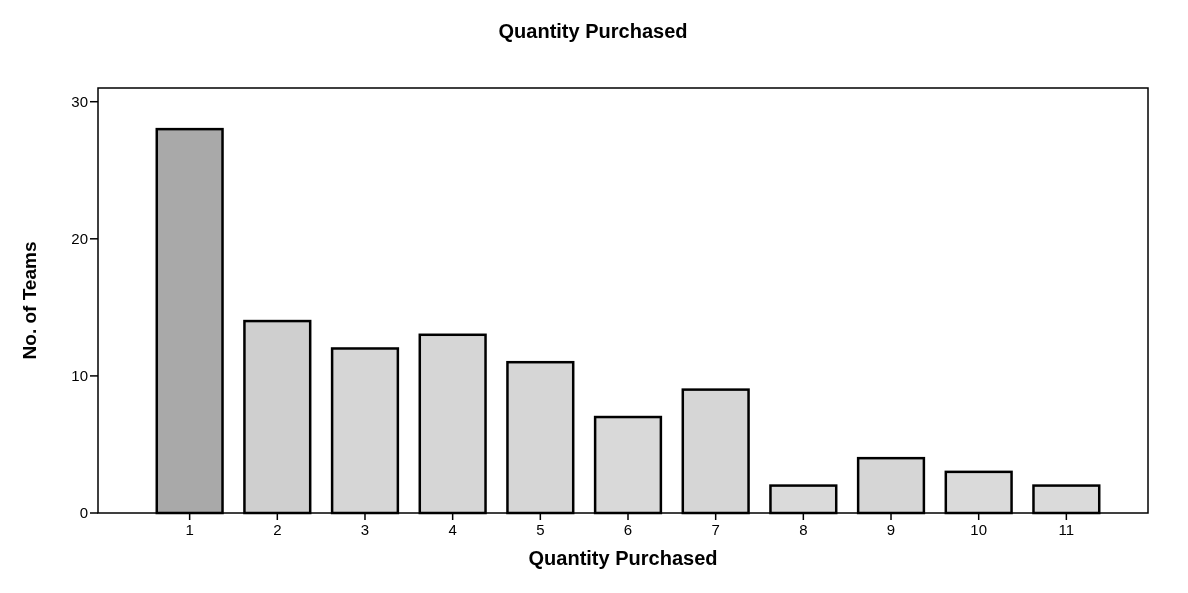 The height and width of the screenshot is (593, 1188). What do you see at coordinates (540, 529) in the screenshot?
I see `x-tick-label: 5` at bounding box center [540, 529].